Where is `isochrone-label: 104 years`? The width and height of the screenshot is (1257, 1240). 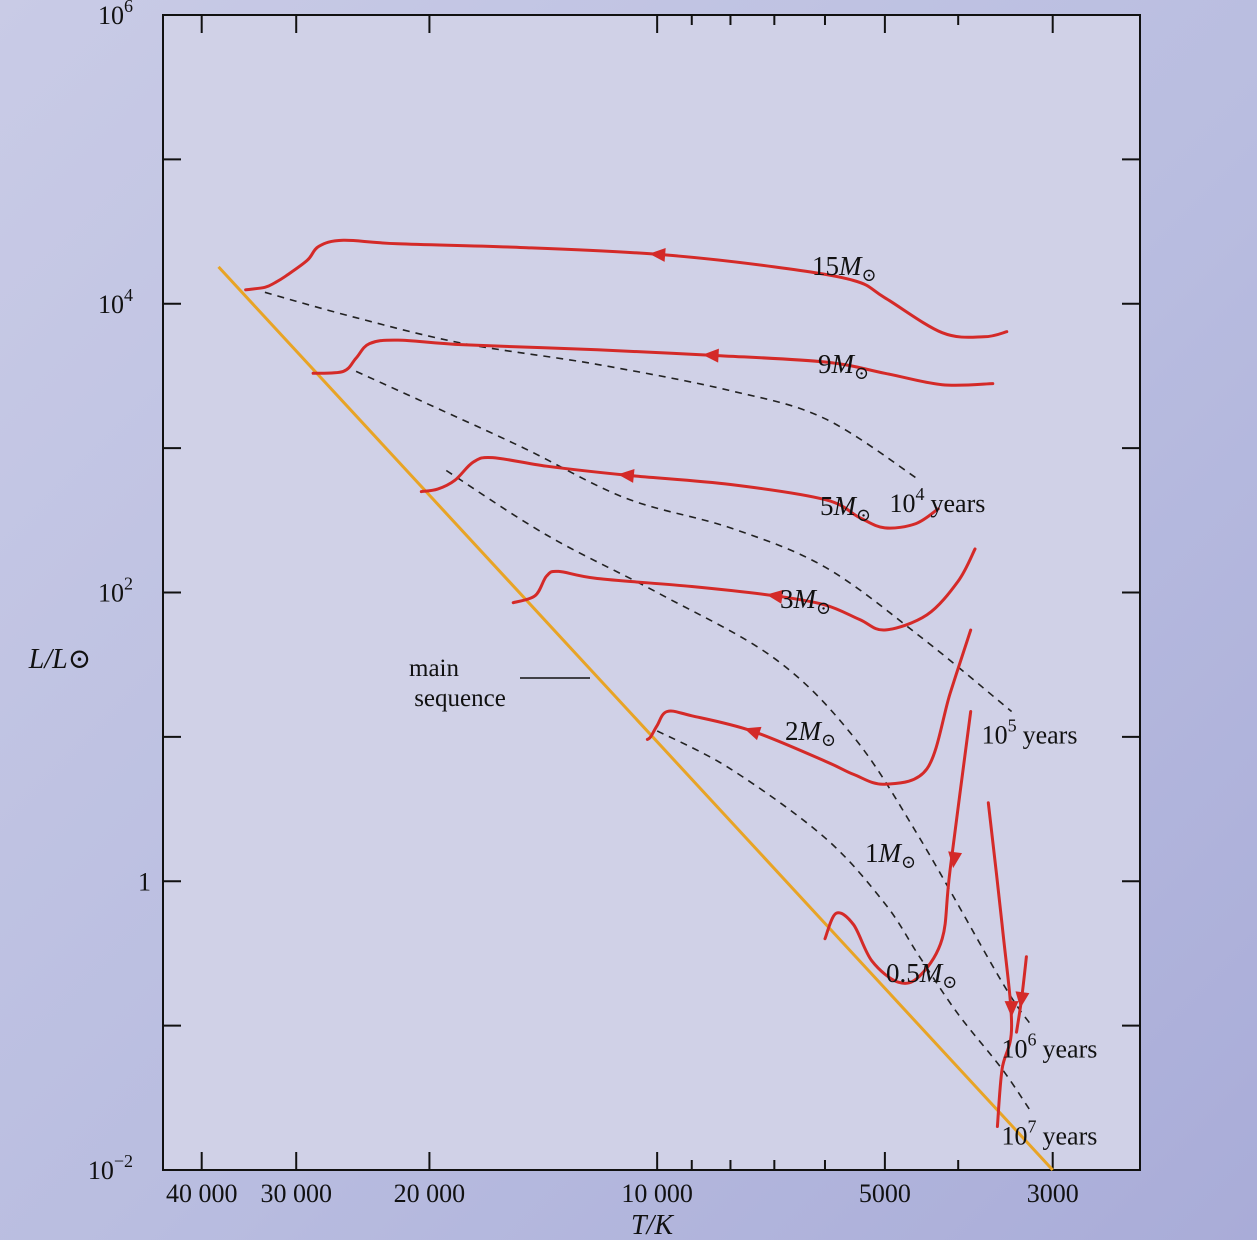 isochrone-label: 104 years is located at coordinates (937, 501).